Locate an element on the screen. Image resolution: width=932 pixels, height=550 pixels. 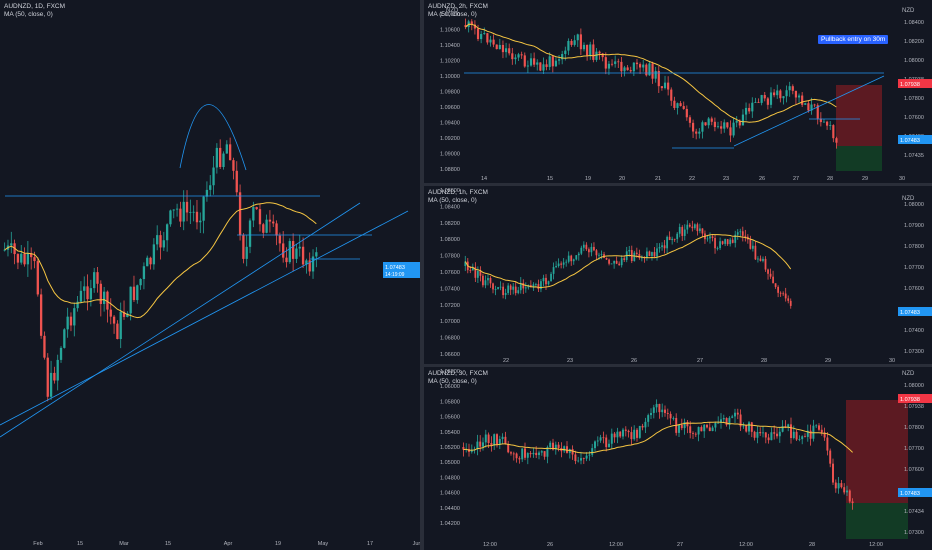
30m-right-y-tick-label: 1.07434 is located at coordinates (914, 512).